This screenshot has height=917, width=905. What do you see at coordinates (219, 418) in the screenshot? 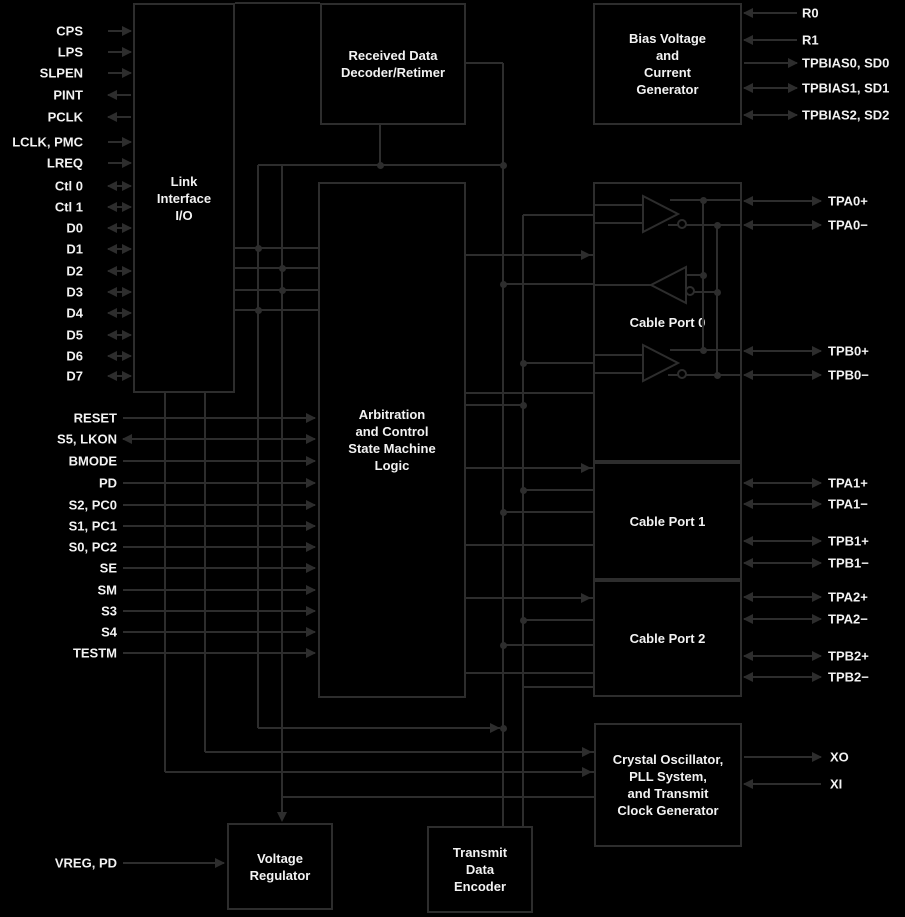
I see `pin-wire-reset` at bounding box center [219, 418].